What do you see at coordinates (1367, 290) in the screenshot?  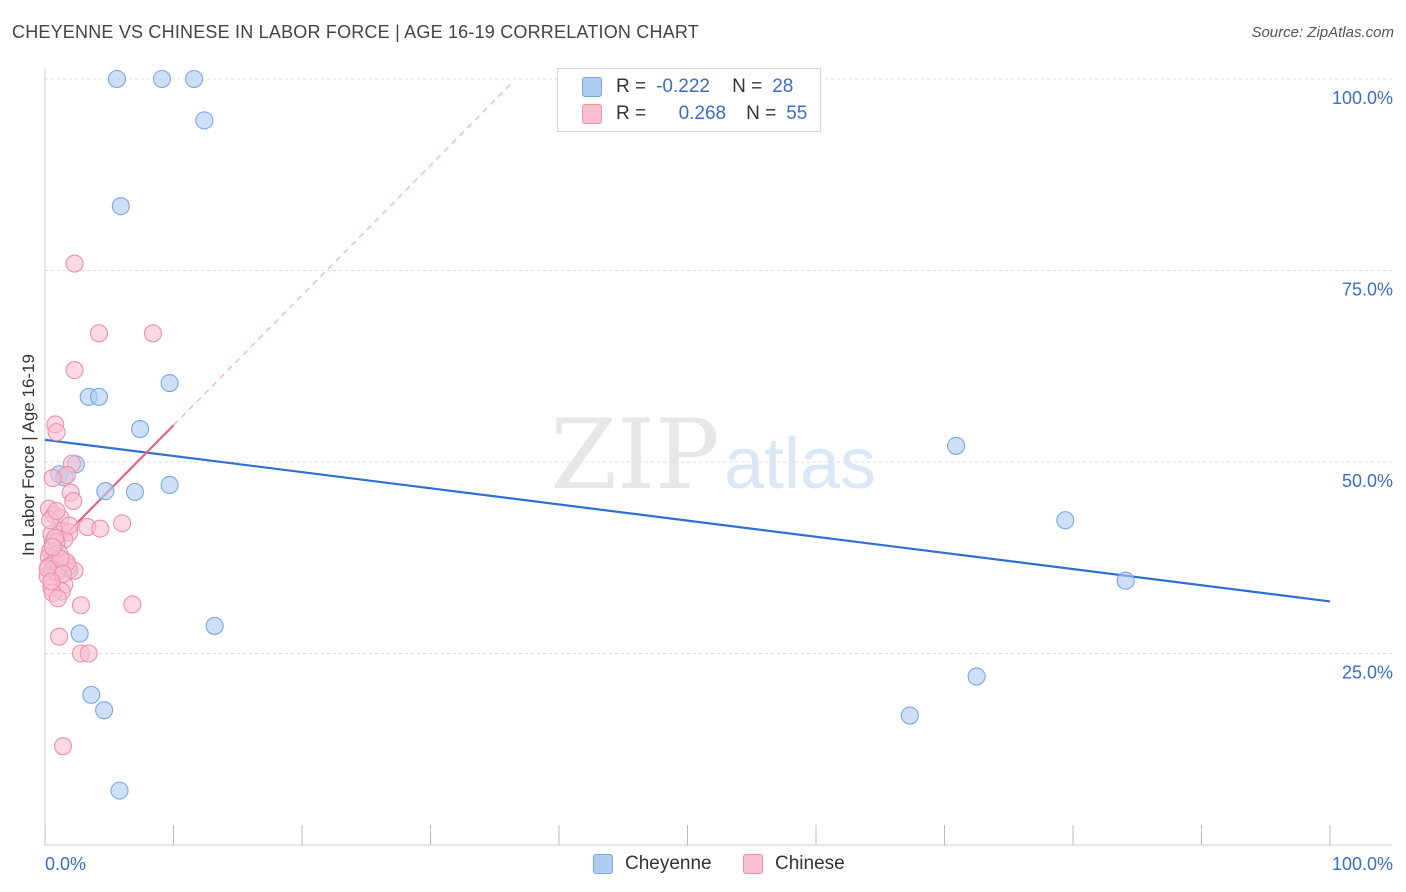 I see `y-tick-label: 75.0%` at bounding box center [1367, 290].